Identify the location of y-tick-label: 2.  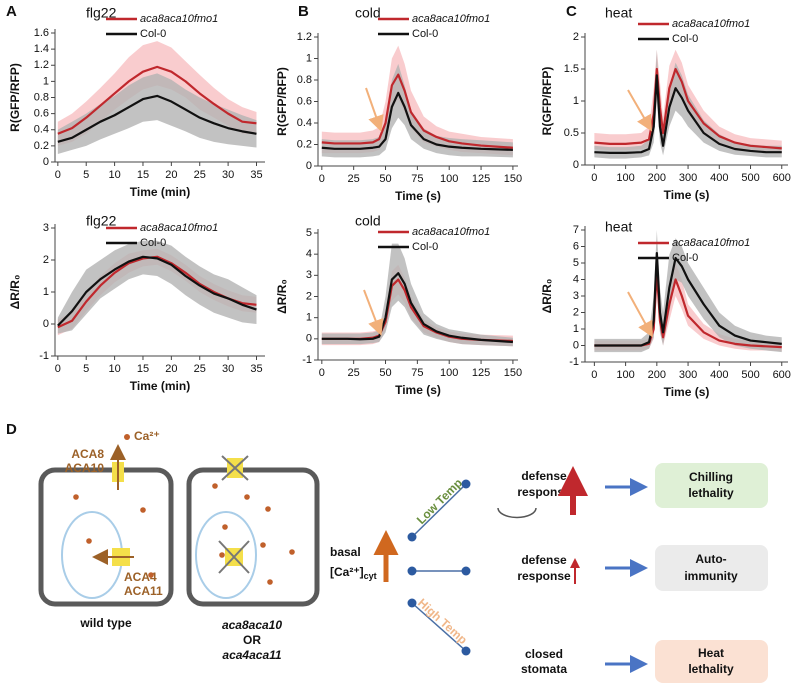
(576, 37).